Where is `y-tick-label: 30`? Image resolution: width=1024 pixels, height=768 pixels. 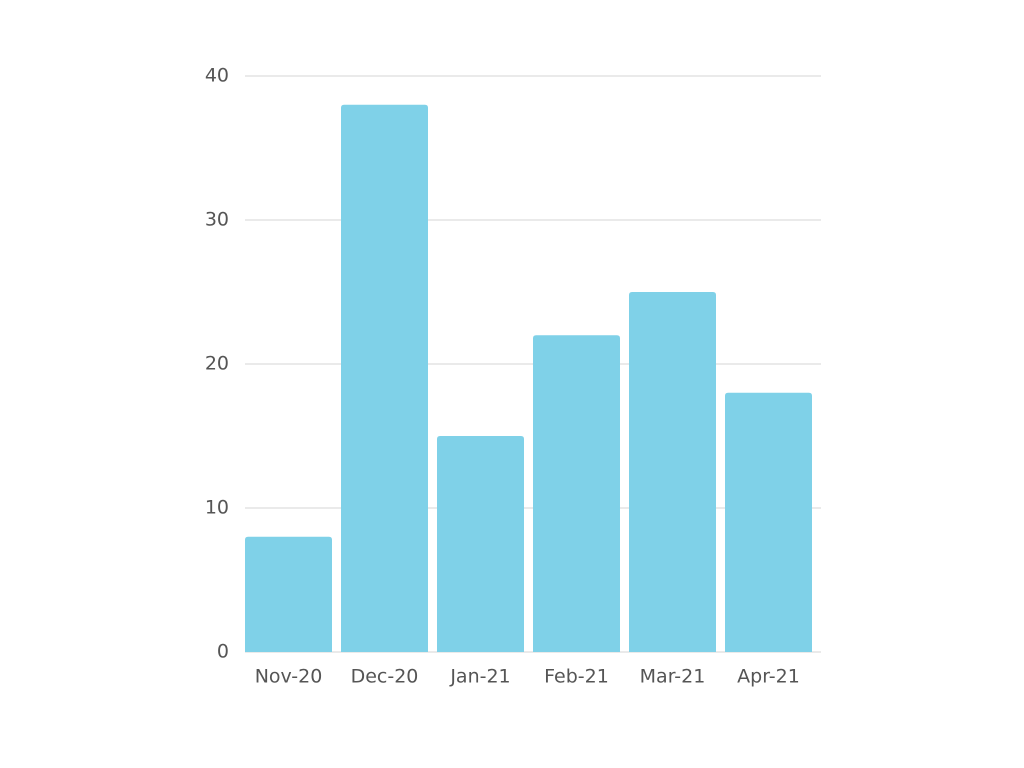
y-tick-label: 30 is located at coordinates (217, 220).